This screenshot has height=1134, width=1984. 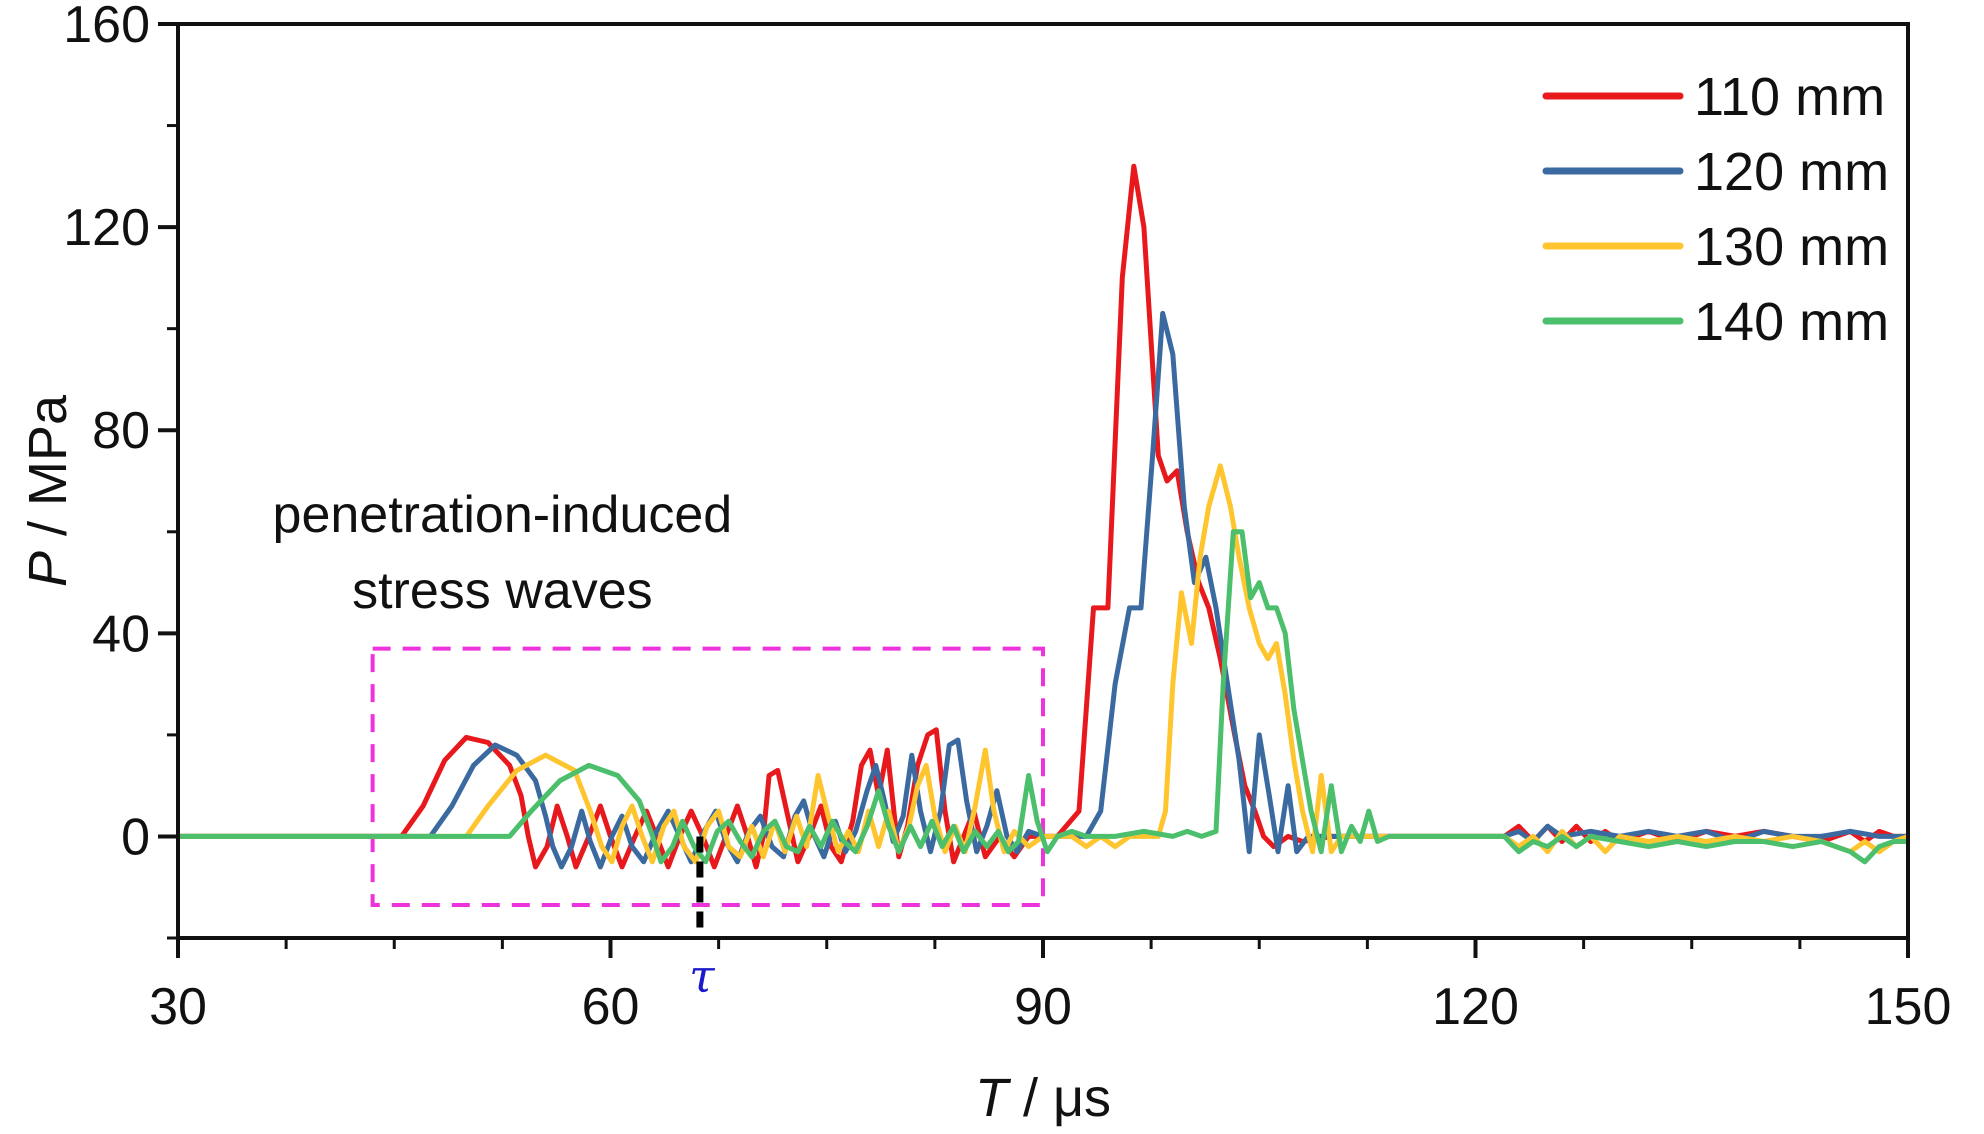 I want to click on annotation-text-line2: stress waves, so click(x=502, y=591).